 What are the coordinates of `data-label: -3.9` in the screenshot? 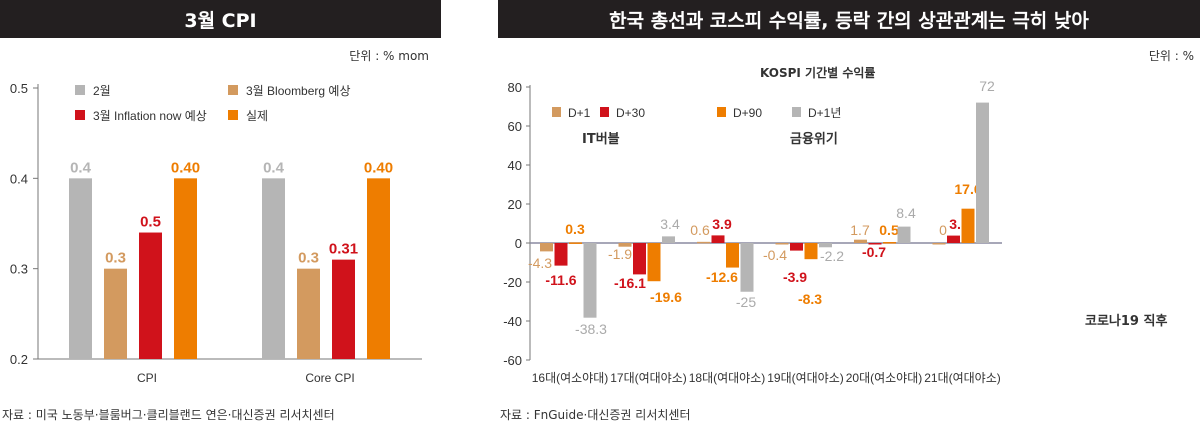 It's located at (795, 277).